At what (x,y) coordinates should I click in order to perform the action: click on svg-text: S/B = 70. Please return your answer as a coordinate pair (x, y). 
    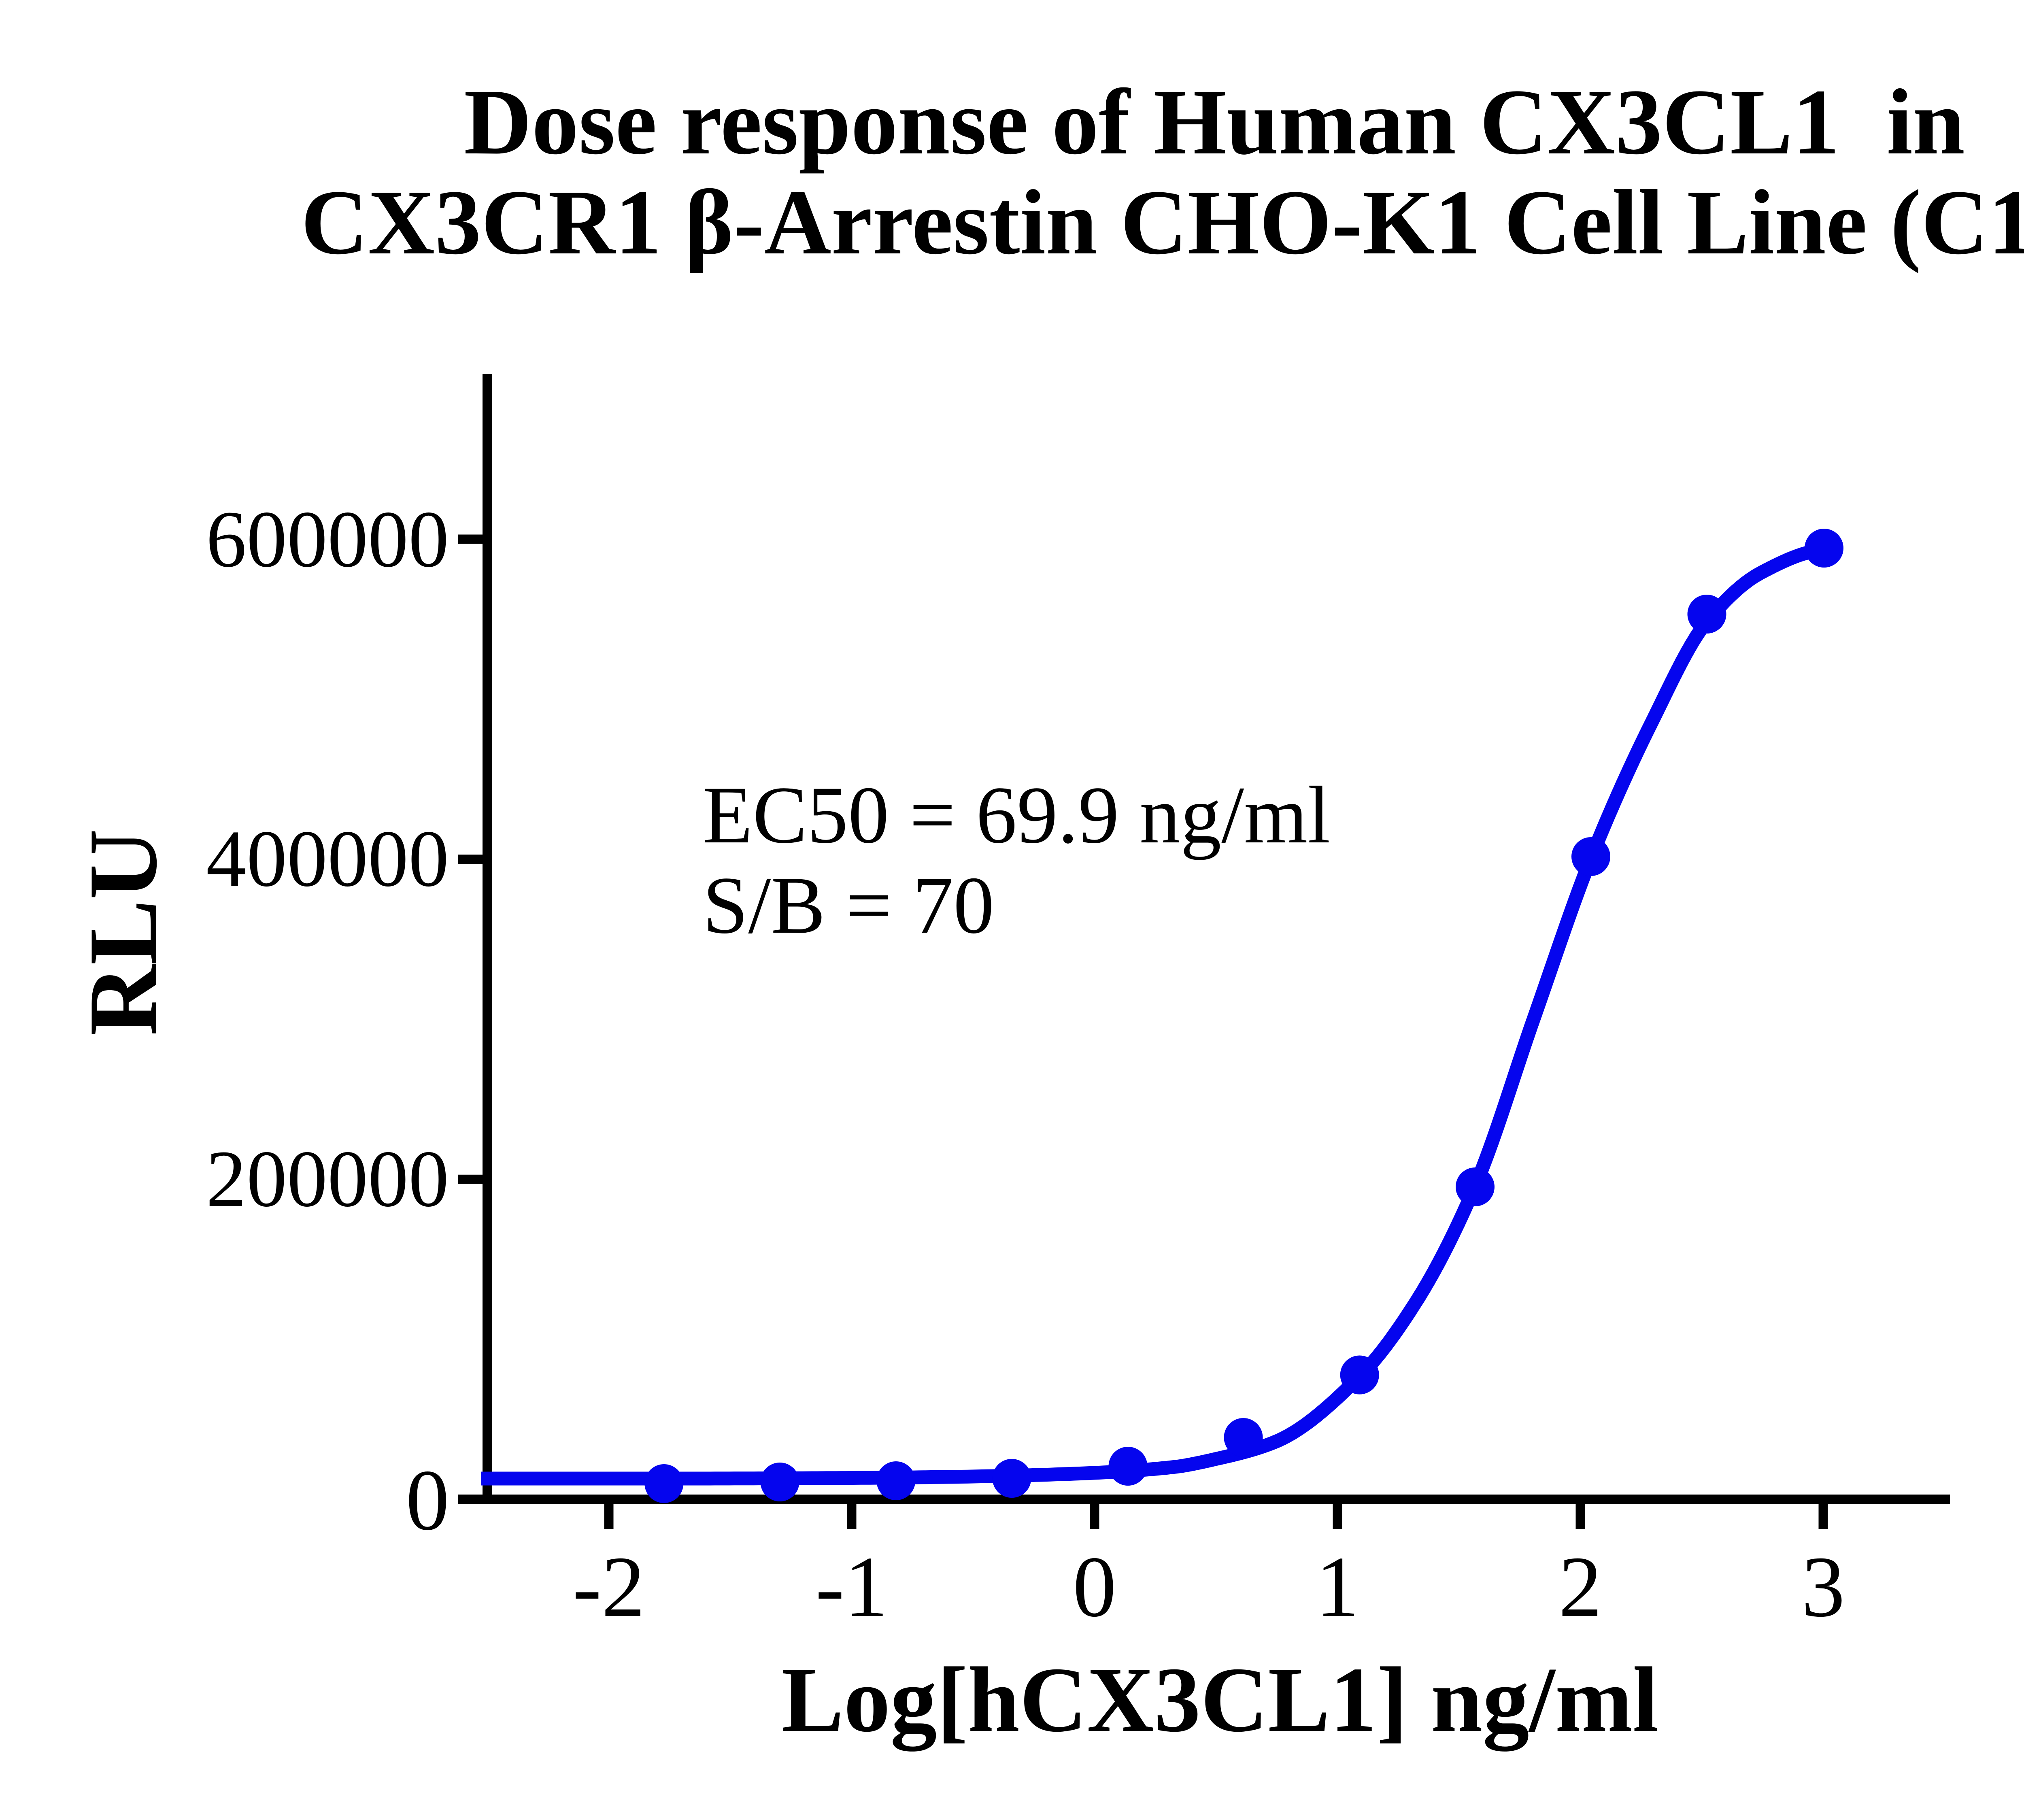
    Looking at the image, I should click on (848, 905).